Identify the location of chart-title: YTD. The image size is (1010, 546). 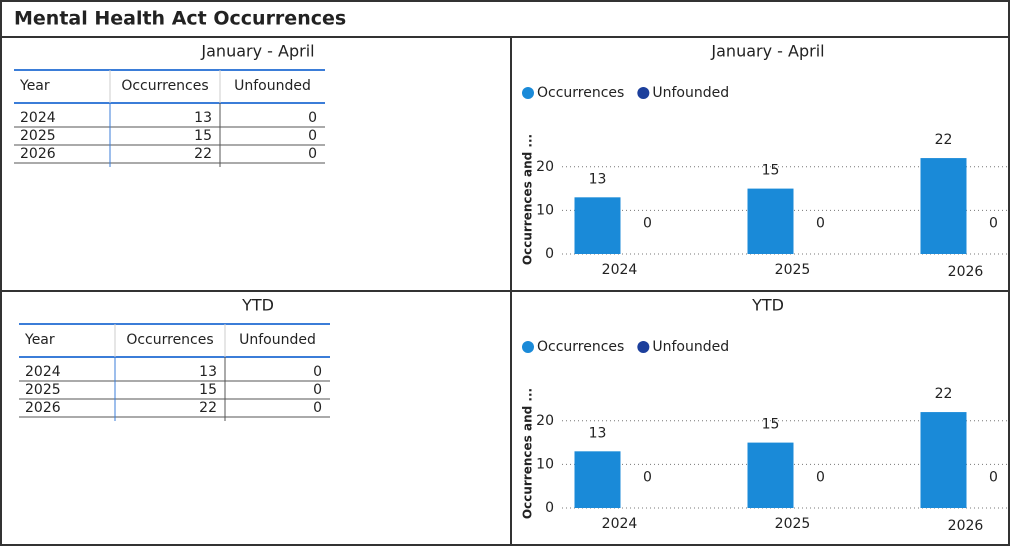
(767, 305).